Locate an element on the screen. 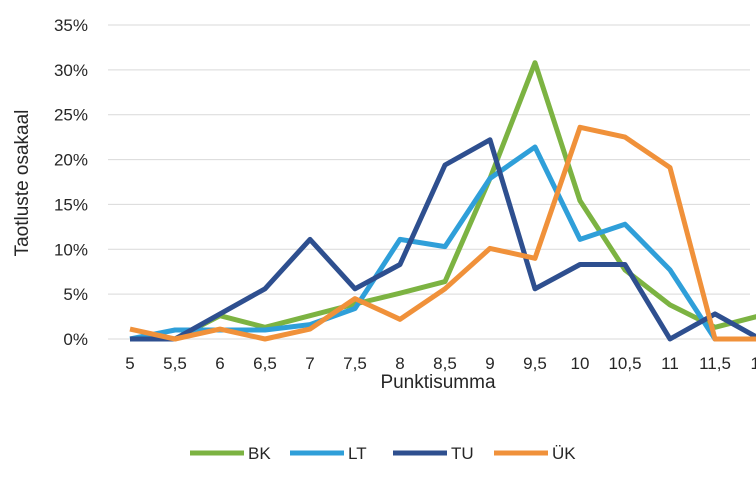  y-tick-label: 35% is located at coordinates (71, 25).